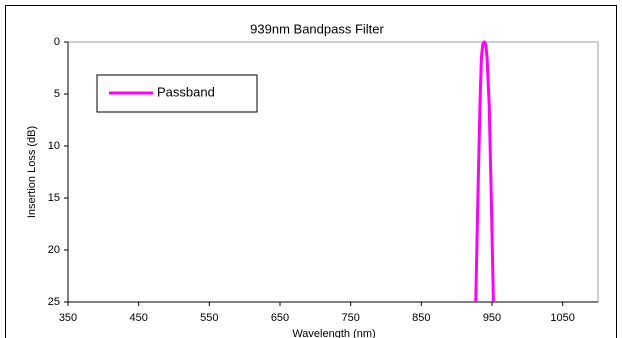 This screenshot has width=622, height=338. Describe the element at coordinates (209, 318) in the screenshot. I see `x-tick-label: 550` at that location.